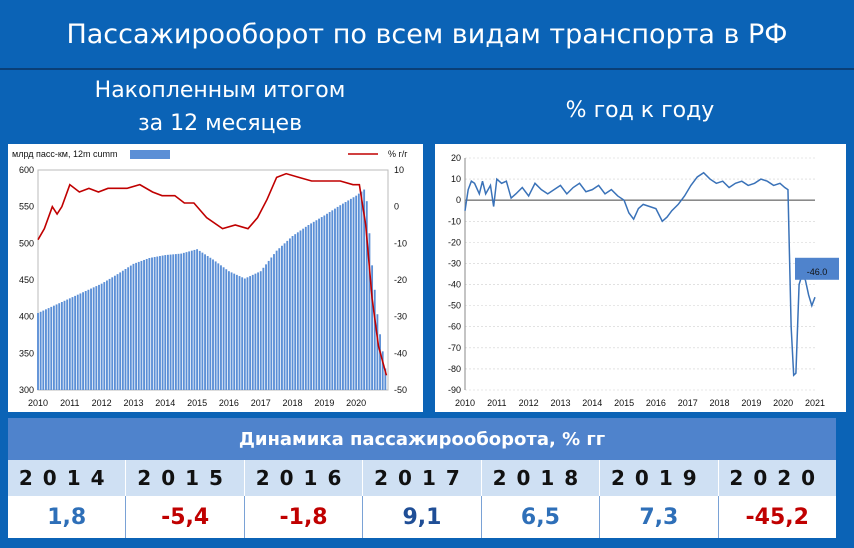 Image resolution: width=854 pixels, height=548 pixels. I want to click on y-tick-label: 0, so click(458, 200).